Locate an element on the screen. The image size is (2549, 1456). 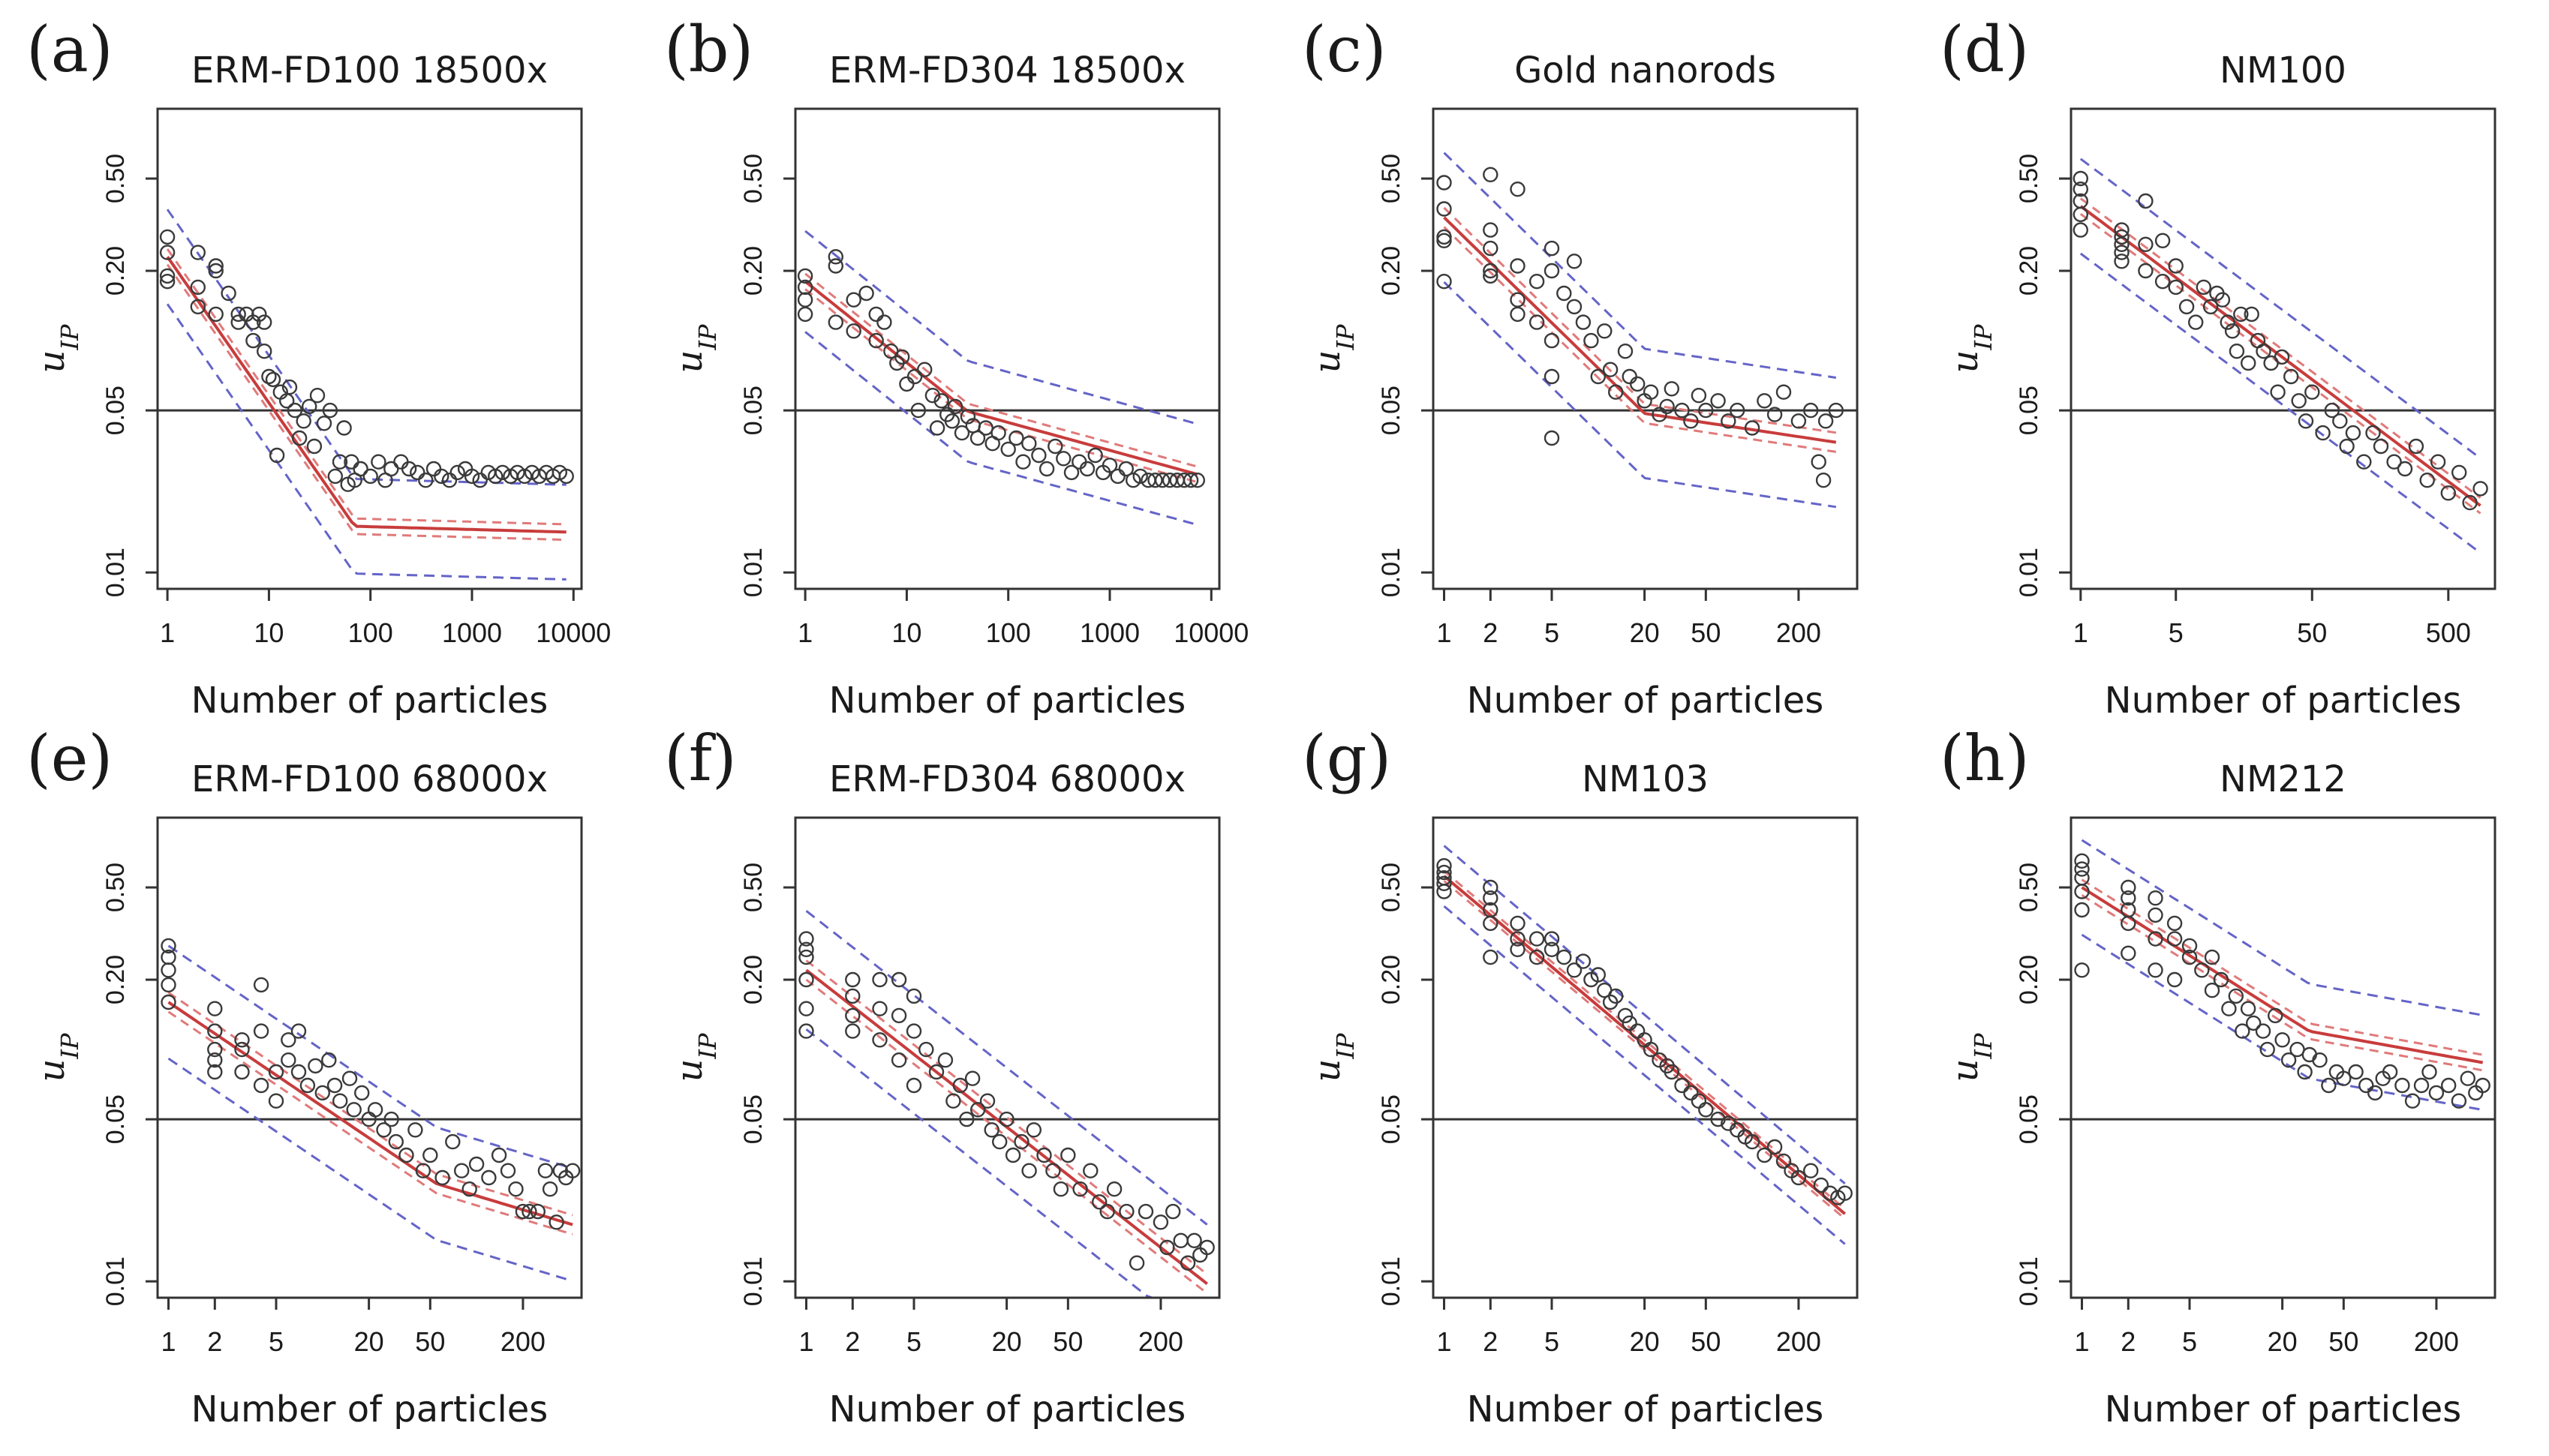
y-tick-label: 0.05 is located at coordinates (2029, 410).